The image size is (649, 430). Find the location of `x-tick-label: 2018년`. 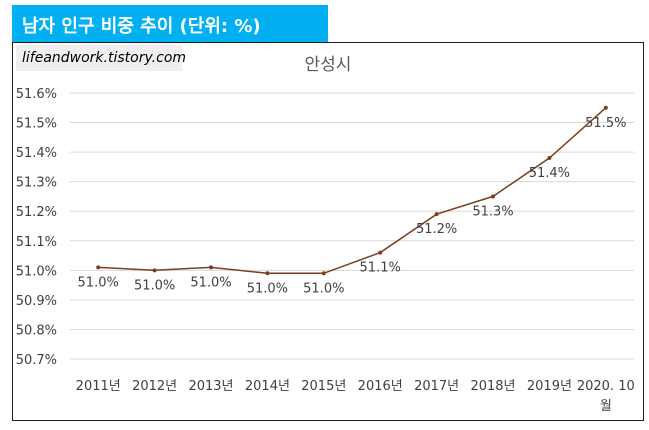

x-tick-label: 2018년 is located at coordinates (492, 386).